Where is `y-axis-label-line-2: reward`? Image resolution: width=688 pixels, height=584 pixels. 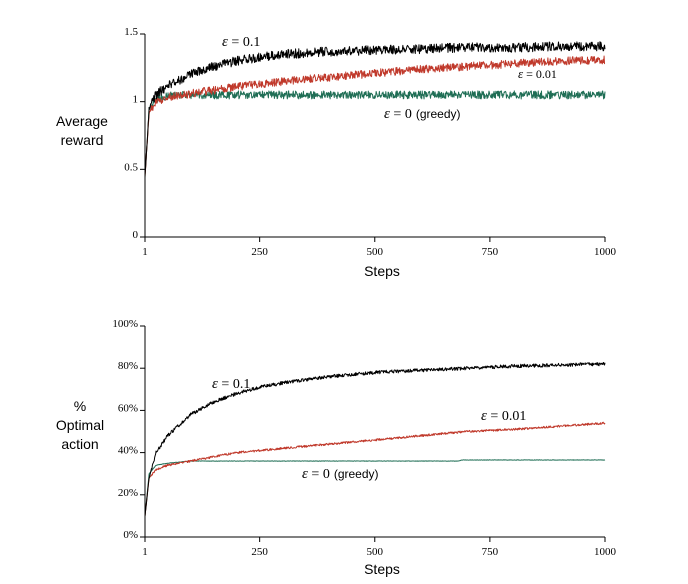
y-axis-label-line-2: reward is located at coordinates (82, 140).